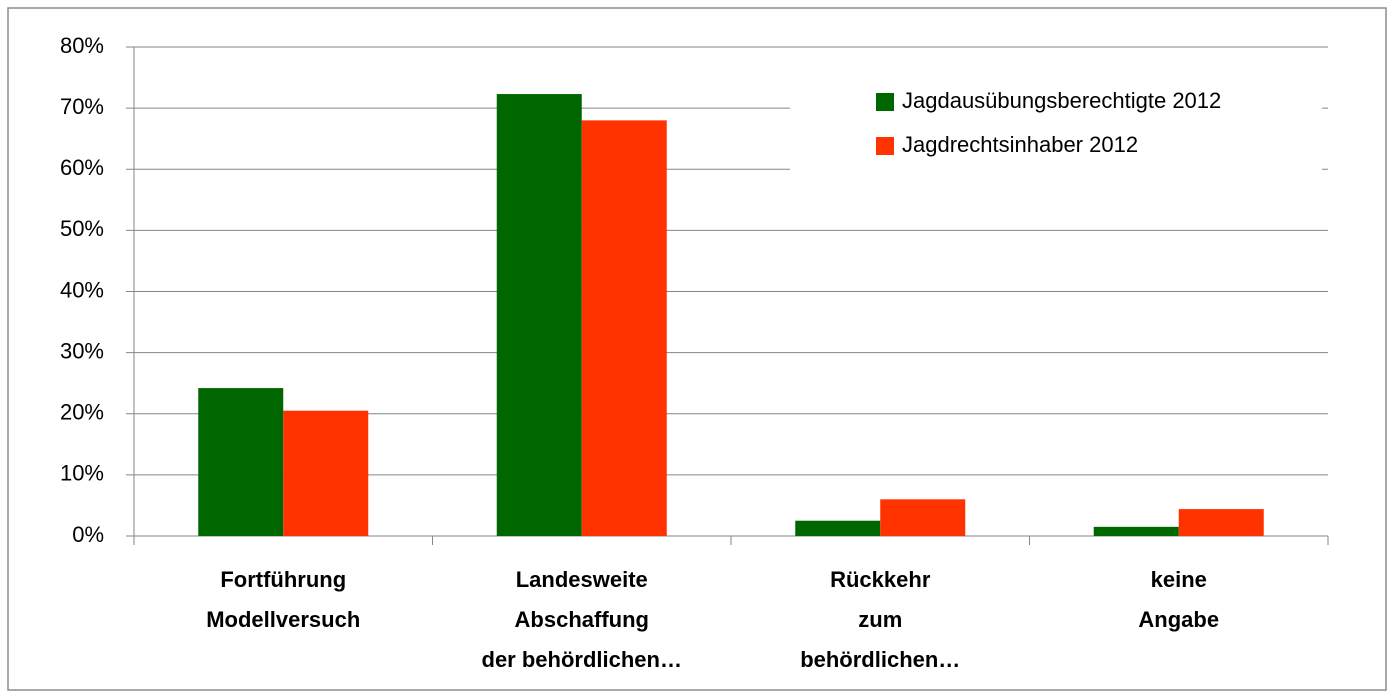 Image resolution: width=1394 pixels, height=700 pixels. What do you see at coordinates (1061, 100) in the screenshot?
I see `legend-label: Jagdausübungsberechtigte 2012` at bounding box center [1061, 100].